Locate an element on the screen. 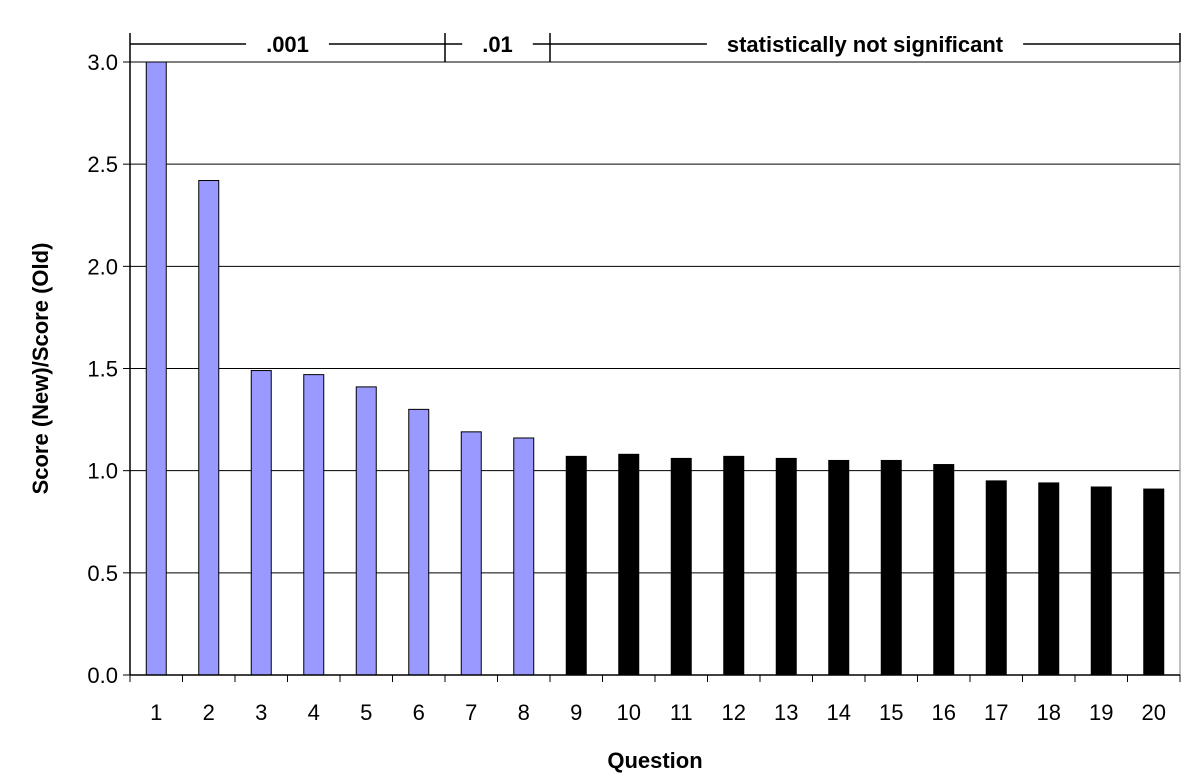 The image size is (1201, 782). y-tick-label: 3.0 is located at coordinates (102, 62).